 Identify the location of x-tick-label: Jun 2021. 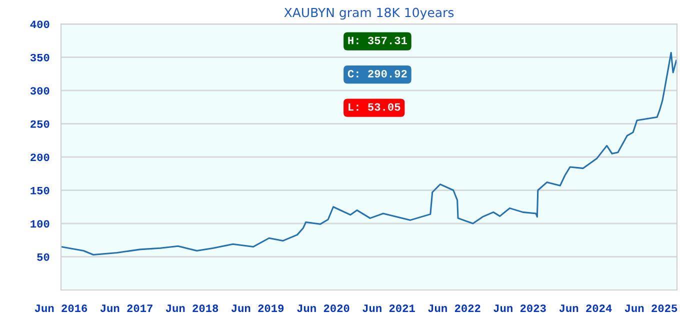
(388, 308).